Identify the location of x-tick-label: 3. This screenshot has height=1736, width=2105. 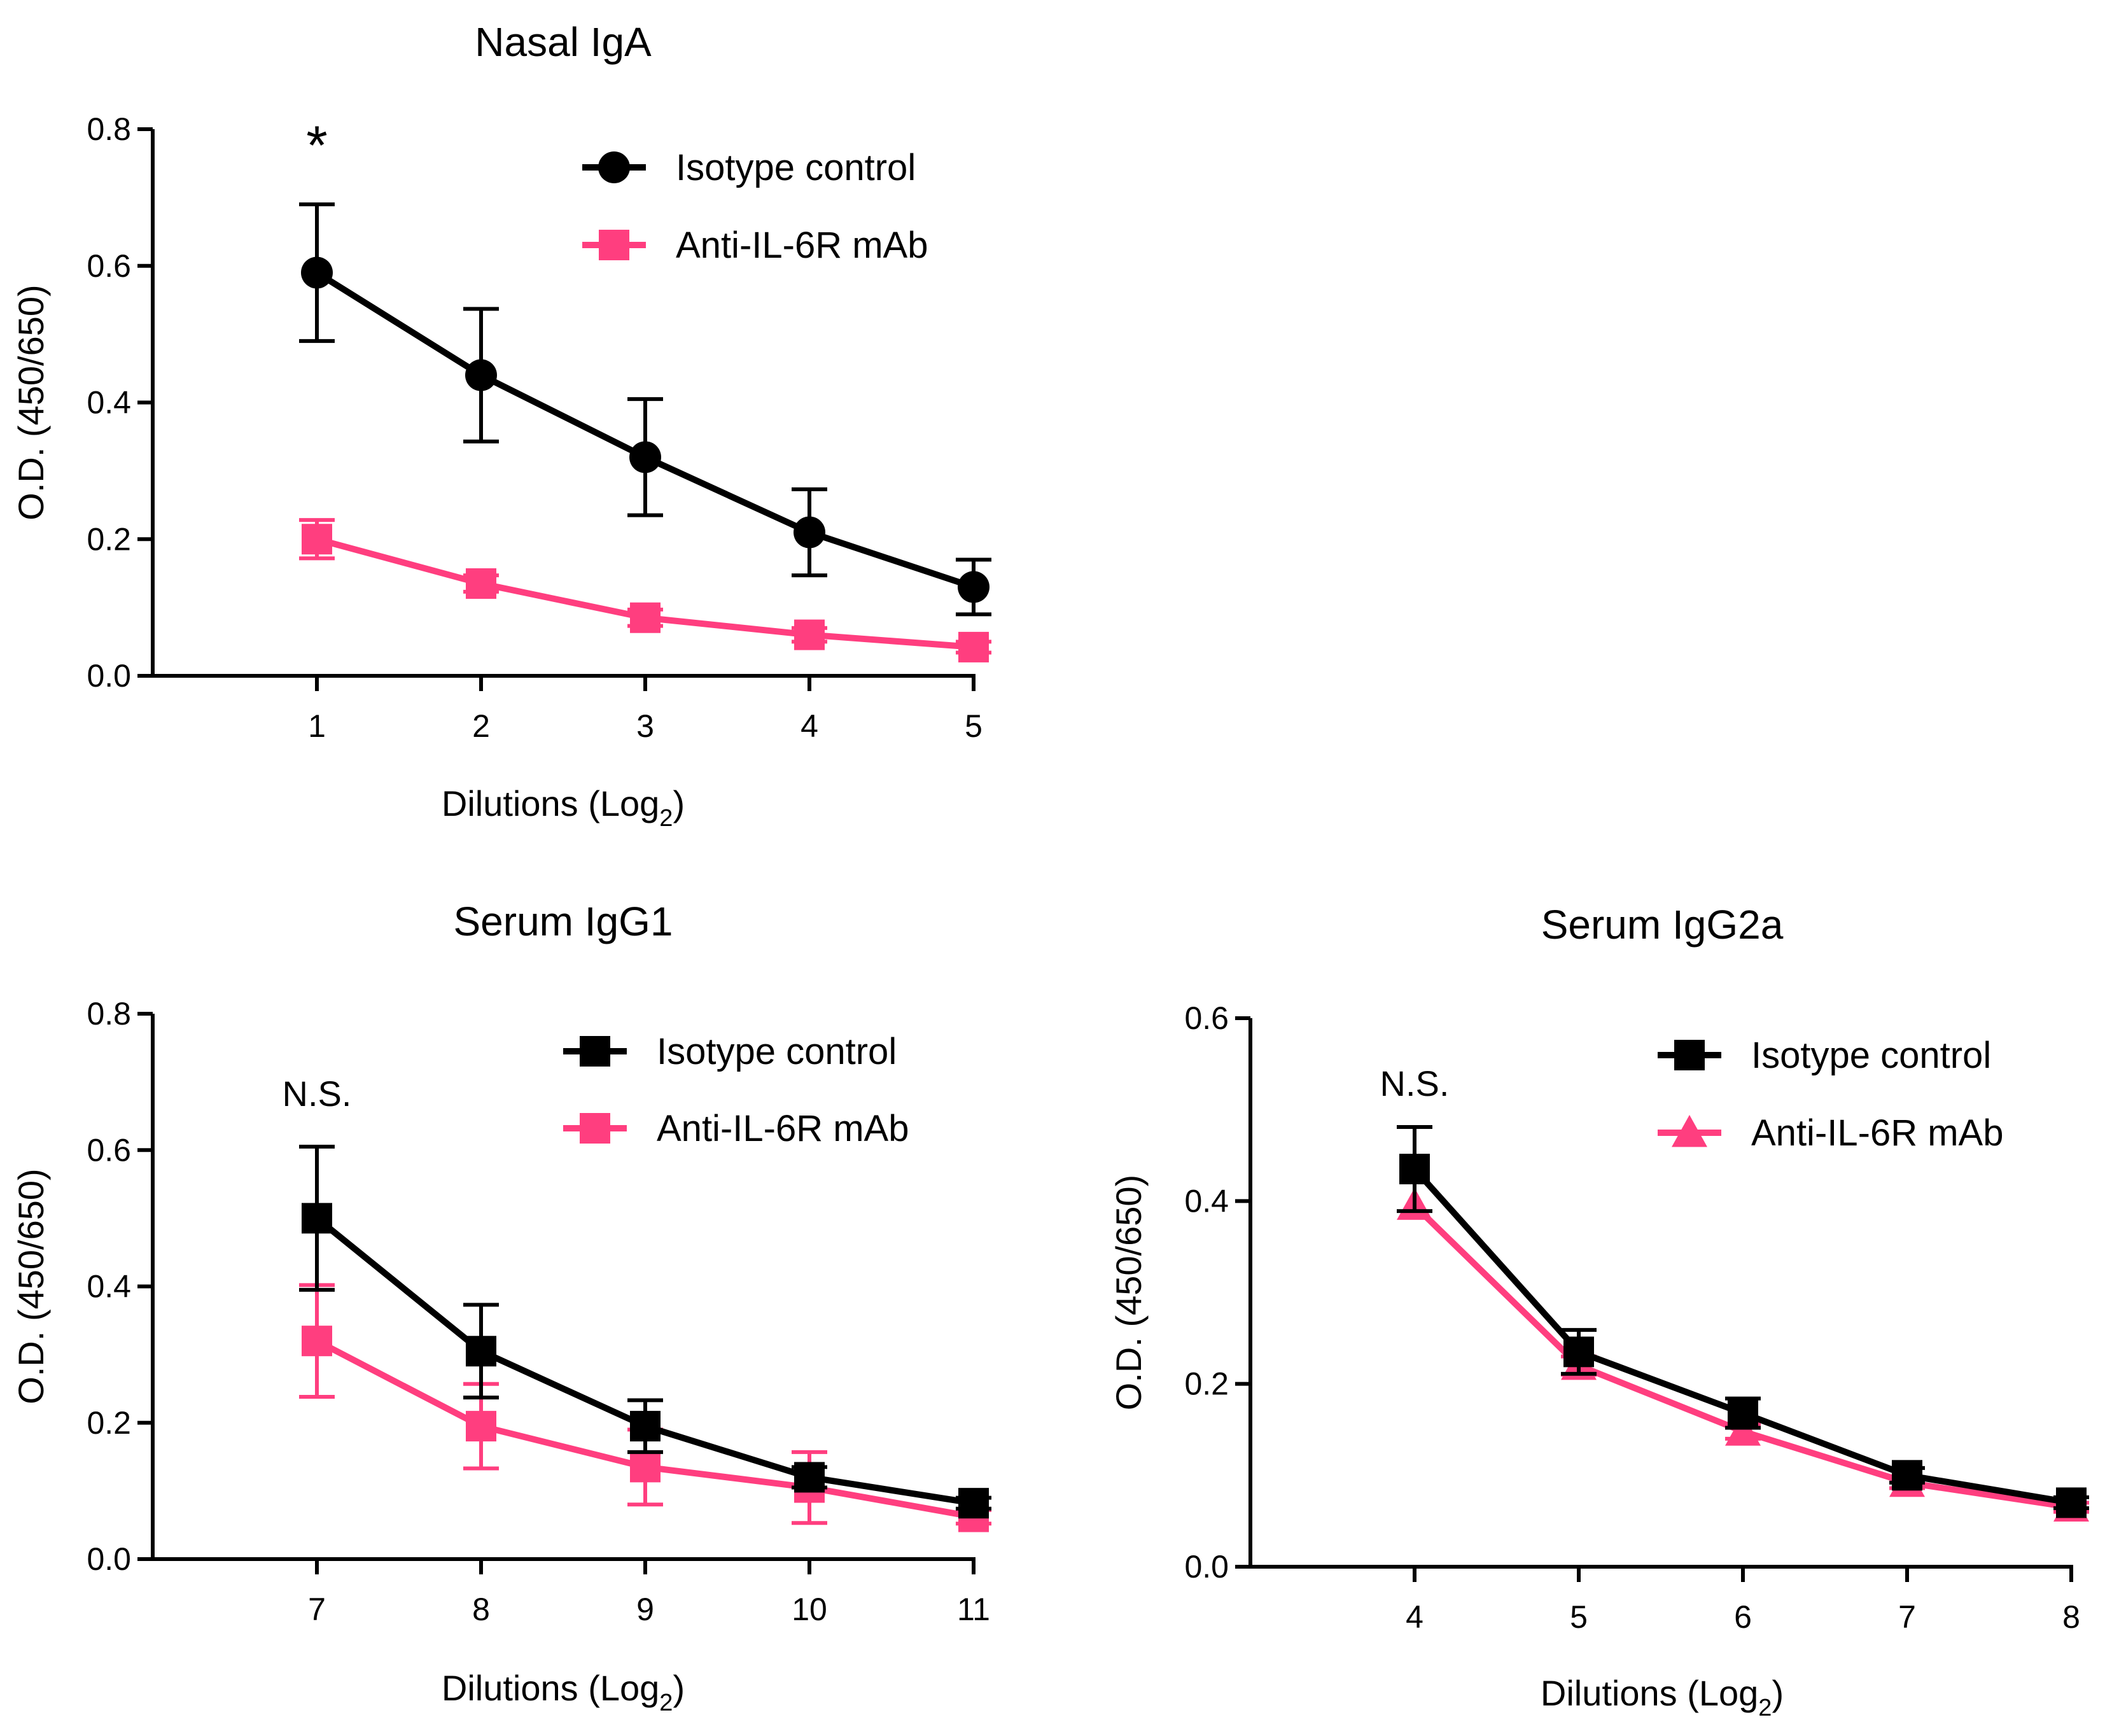
(645, 726).